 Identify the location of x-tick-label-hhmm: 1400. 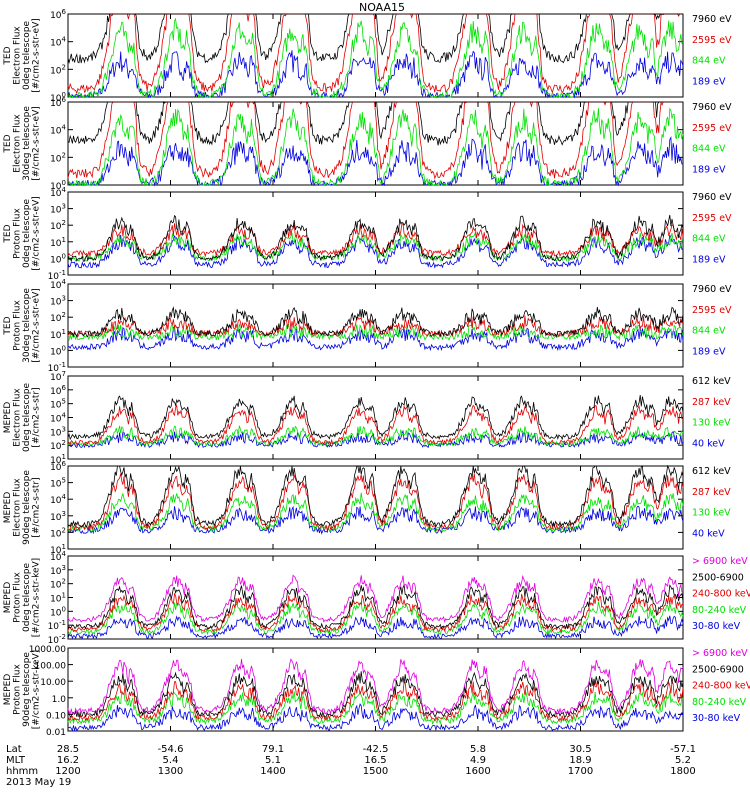
(272, 771).